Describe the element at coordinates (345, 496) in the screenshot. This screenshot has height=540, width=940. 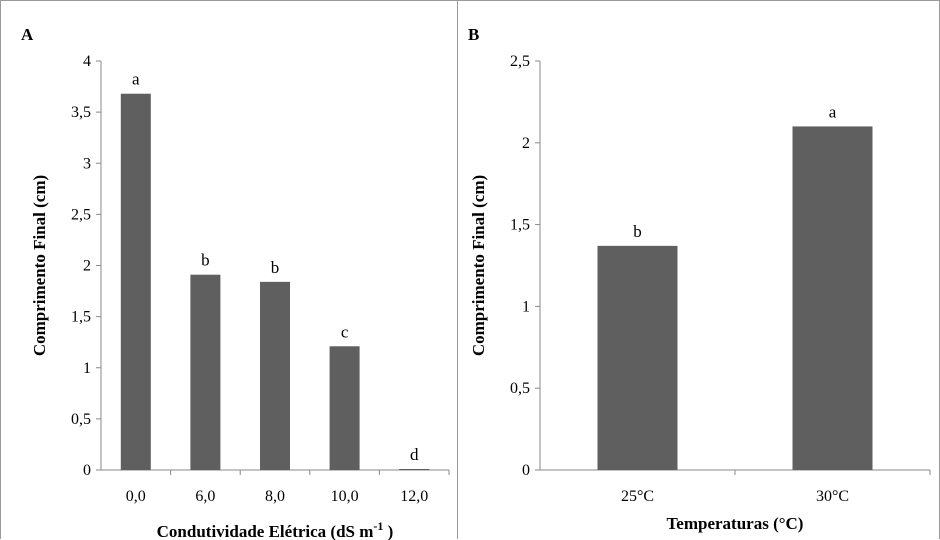
I see `x-tick-label: 10,0` at that location.